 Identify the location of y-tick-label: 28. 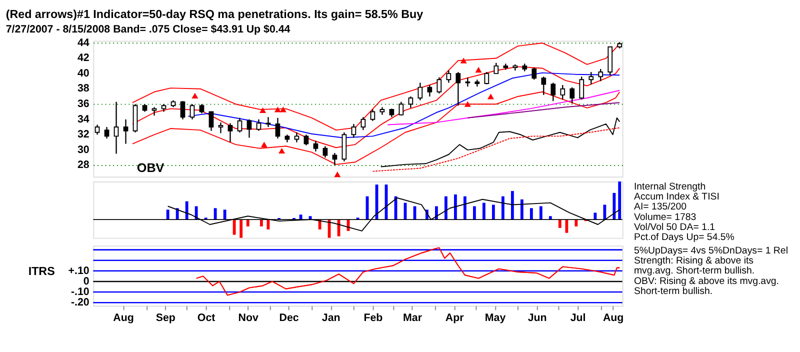
(83, 165).